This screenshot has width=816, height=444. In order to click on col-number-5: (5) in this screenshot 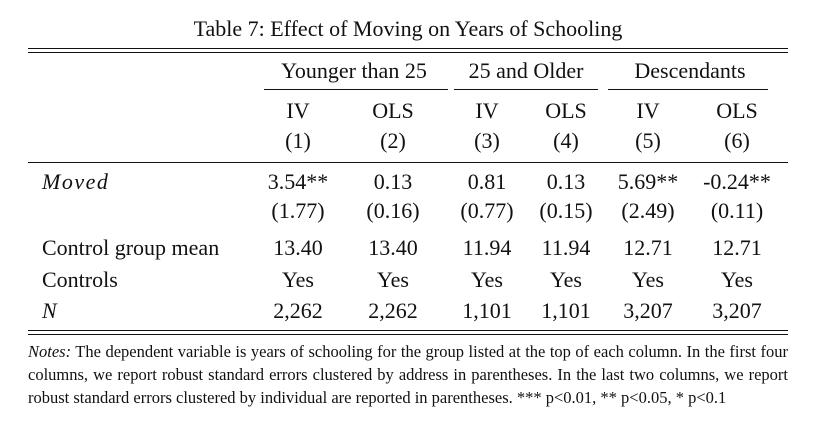, I will do `click(648, 140)`.